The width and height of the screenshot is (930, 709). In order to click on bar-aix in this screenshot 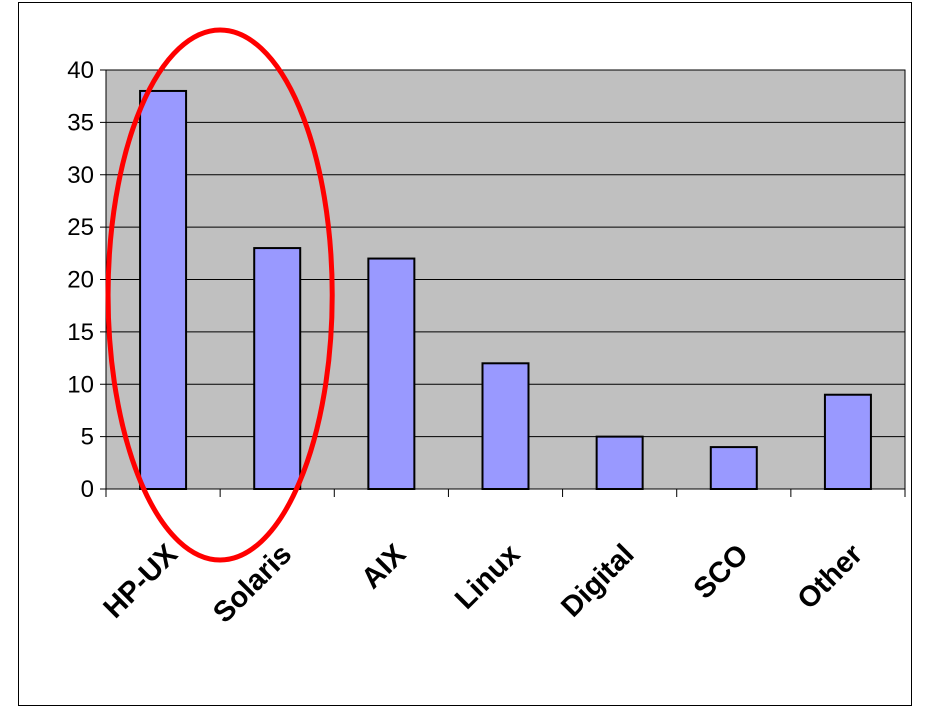, I will do `click(391, 373)`.